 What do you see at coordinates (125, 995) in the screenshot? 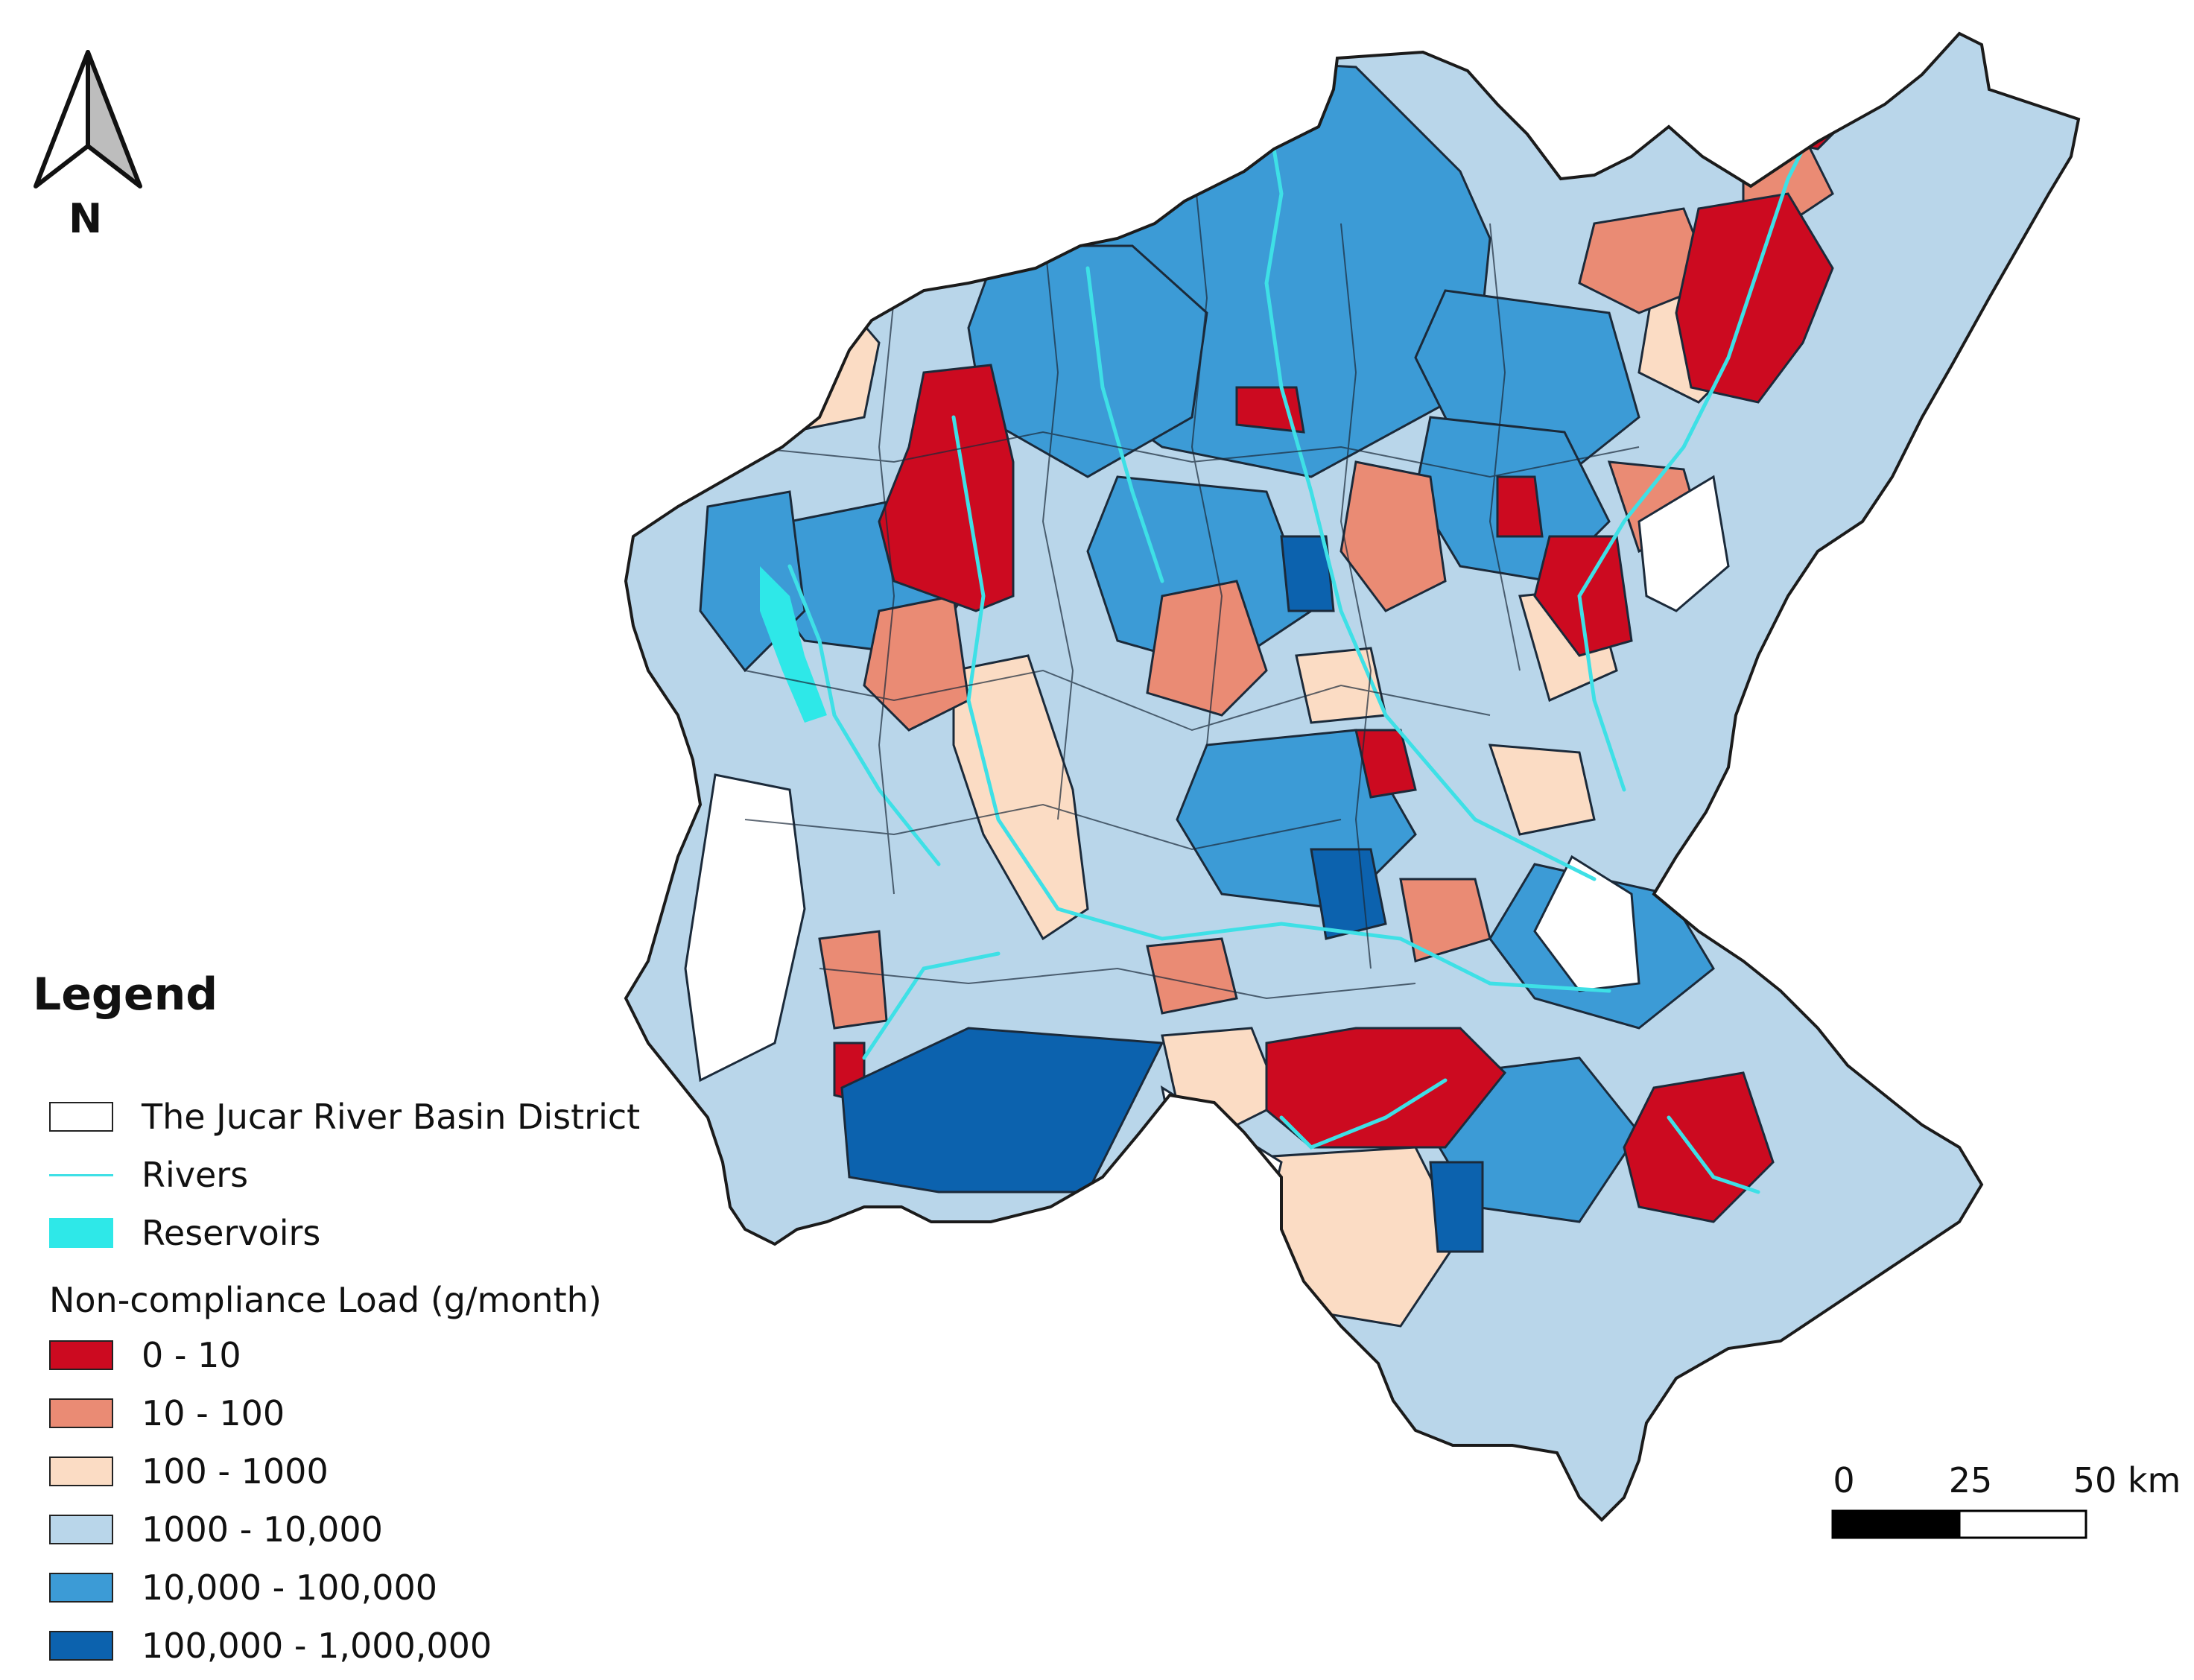
I see `legend-title: Legend` at bounding box center [125, 995].